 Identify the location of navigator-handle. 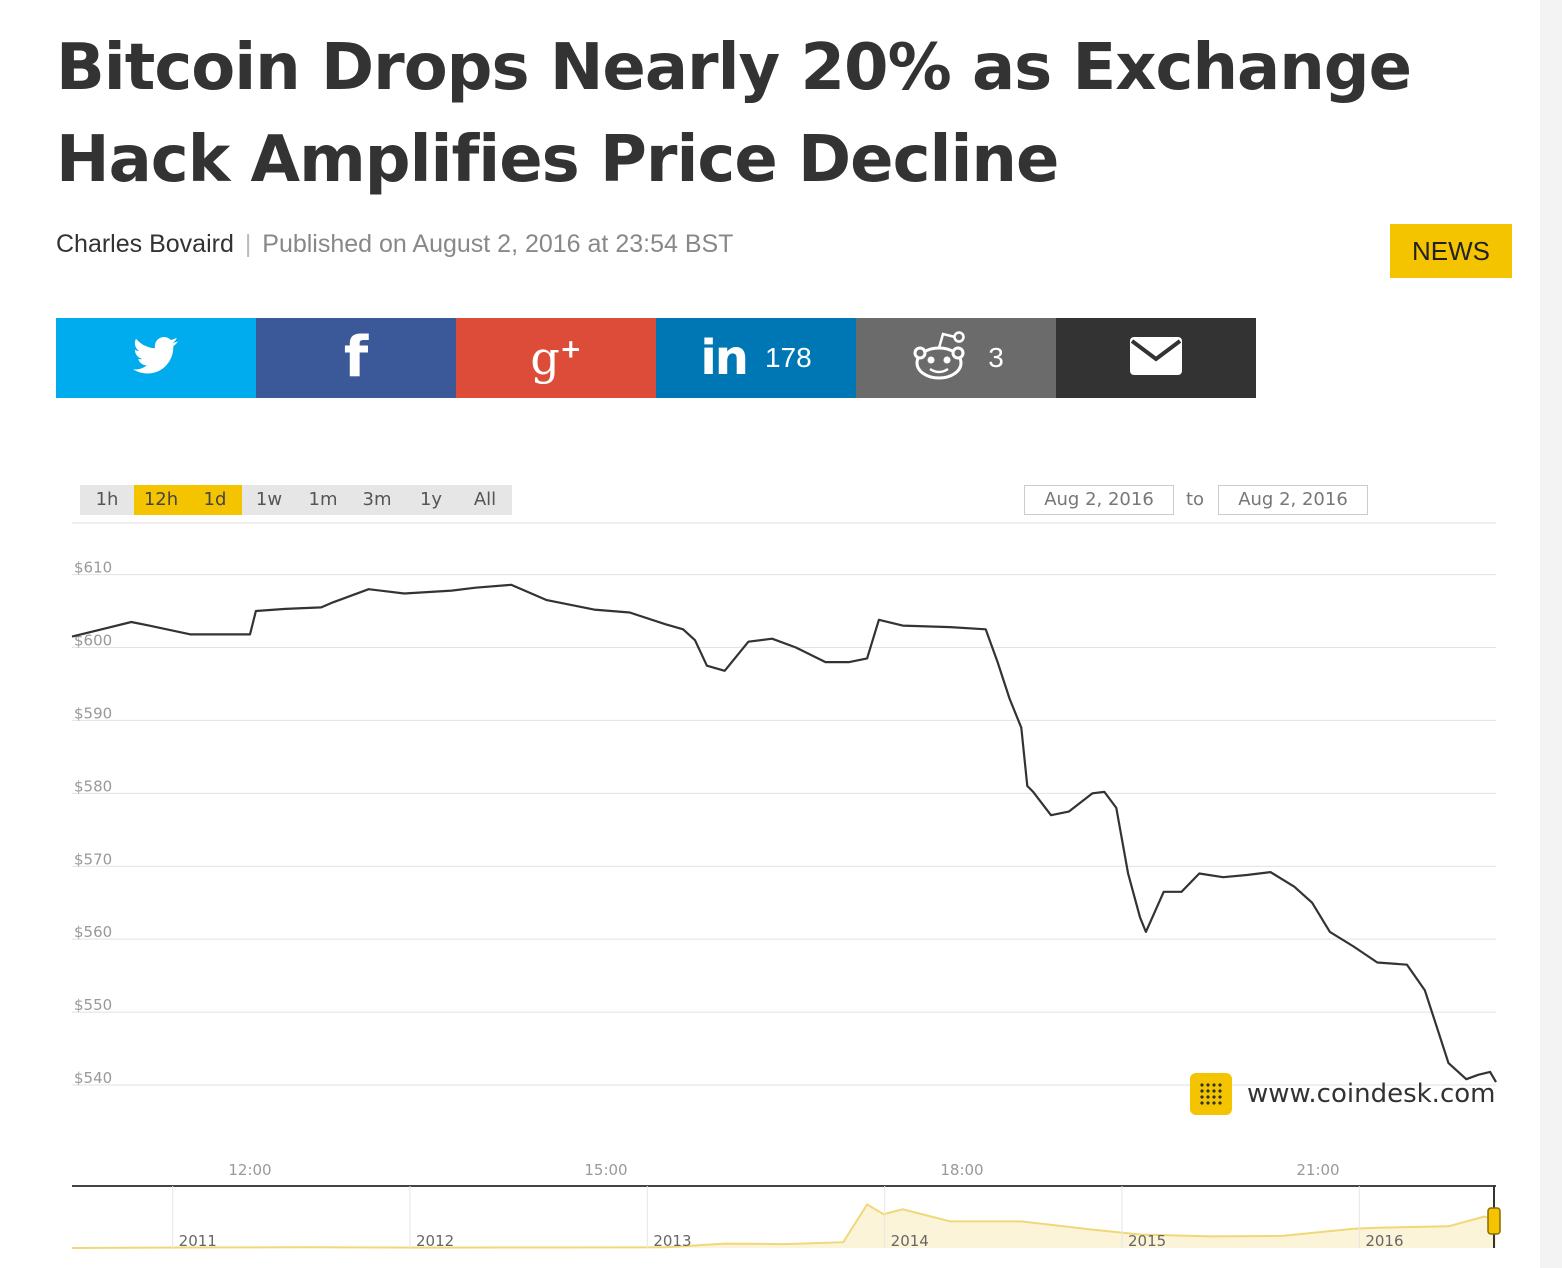
(1494, 1221).